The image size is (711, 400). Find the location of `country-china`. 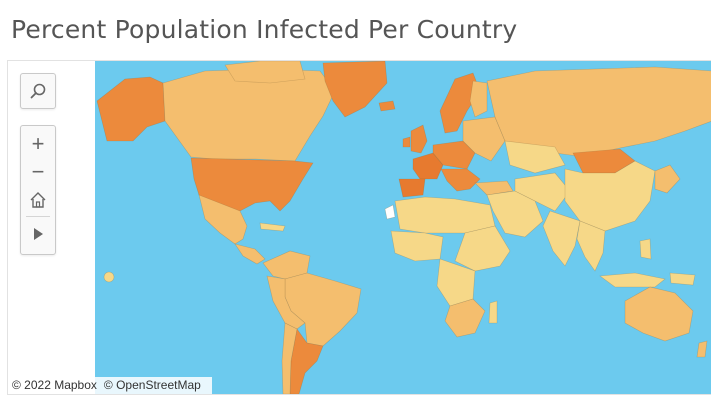

country-china is located at coordinates (610, 196).